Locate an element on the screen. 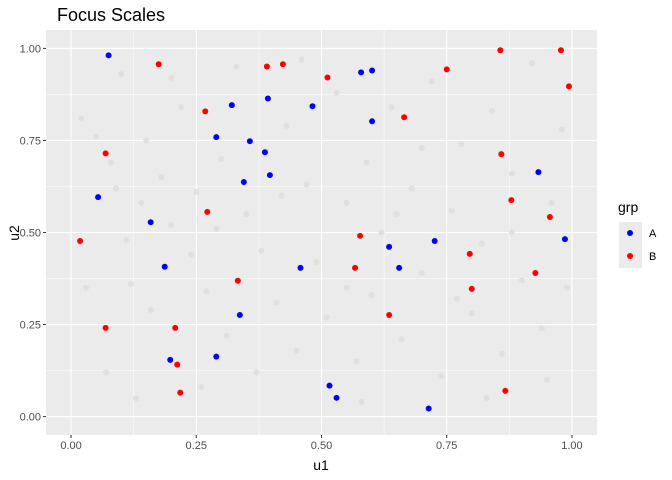  x-tick-label: 1.00 is located at coordinates (571, 446).